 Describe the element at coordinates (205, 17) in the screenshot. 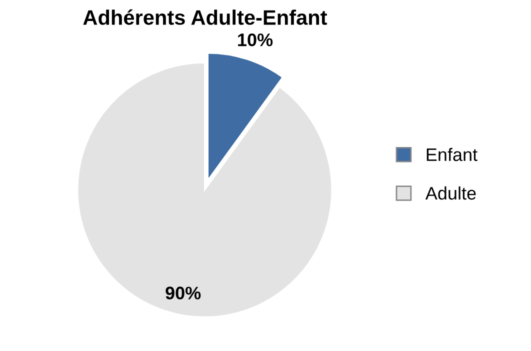

I see `chart-title: Adhérents Adulte-Enfant` at that location.